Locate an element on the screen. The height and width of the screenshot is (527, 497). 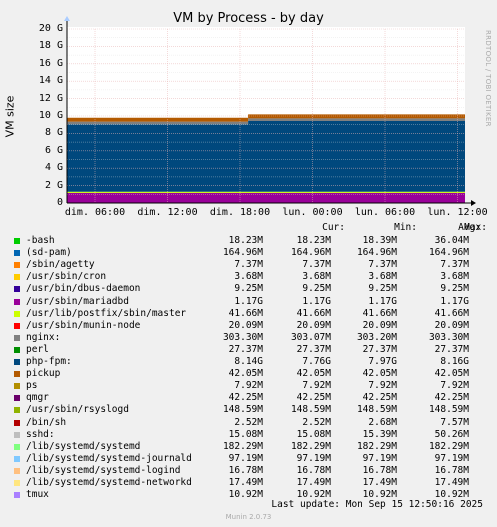
y-axis-arrow is located at coordinates (67, 18).